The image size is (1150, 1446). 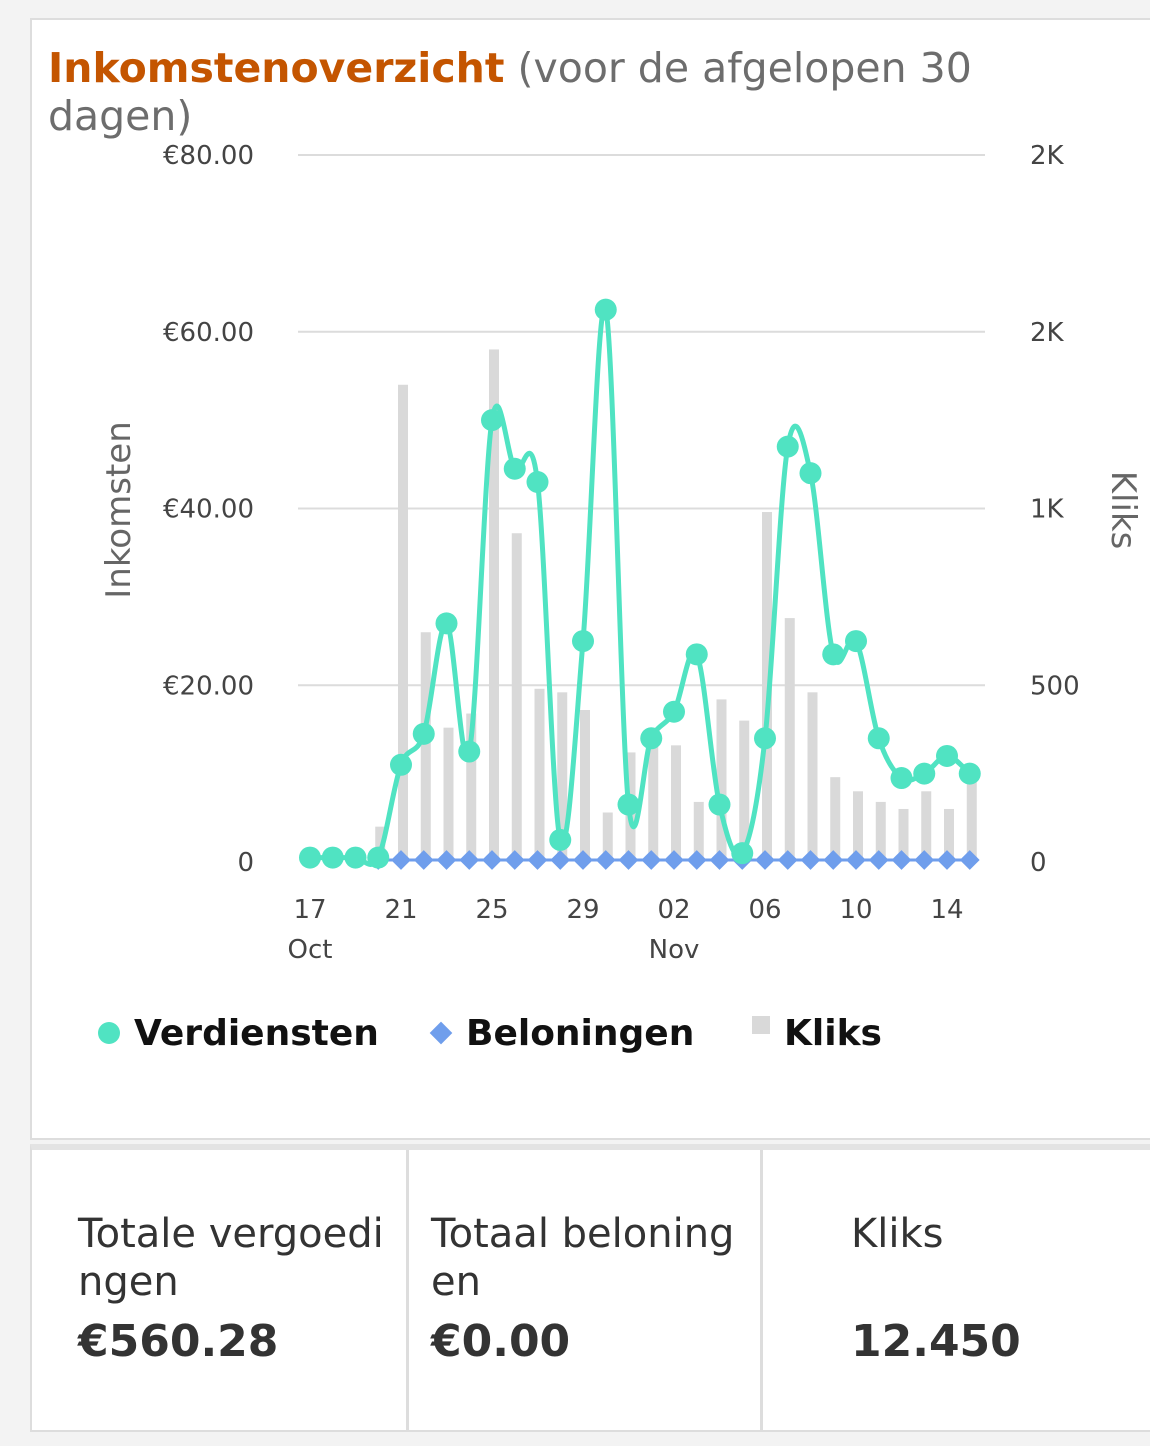 What do you see at coordinates (208, 156) in the screenshot?
I see `y-tick-label: €80.00` at bounding box center [208, 156].